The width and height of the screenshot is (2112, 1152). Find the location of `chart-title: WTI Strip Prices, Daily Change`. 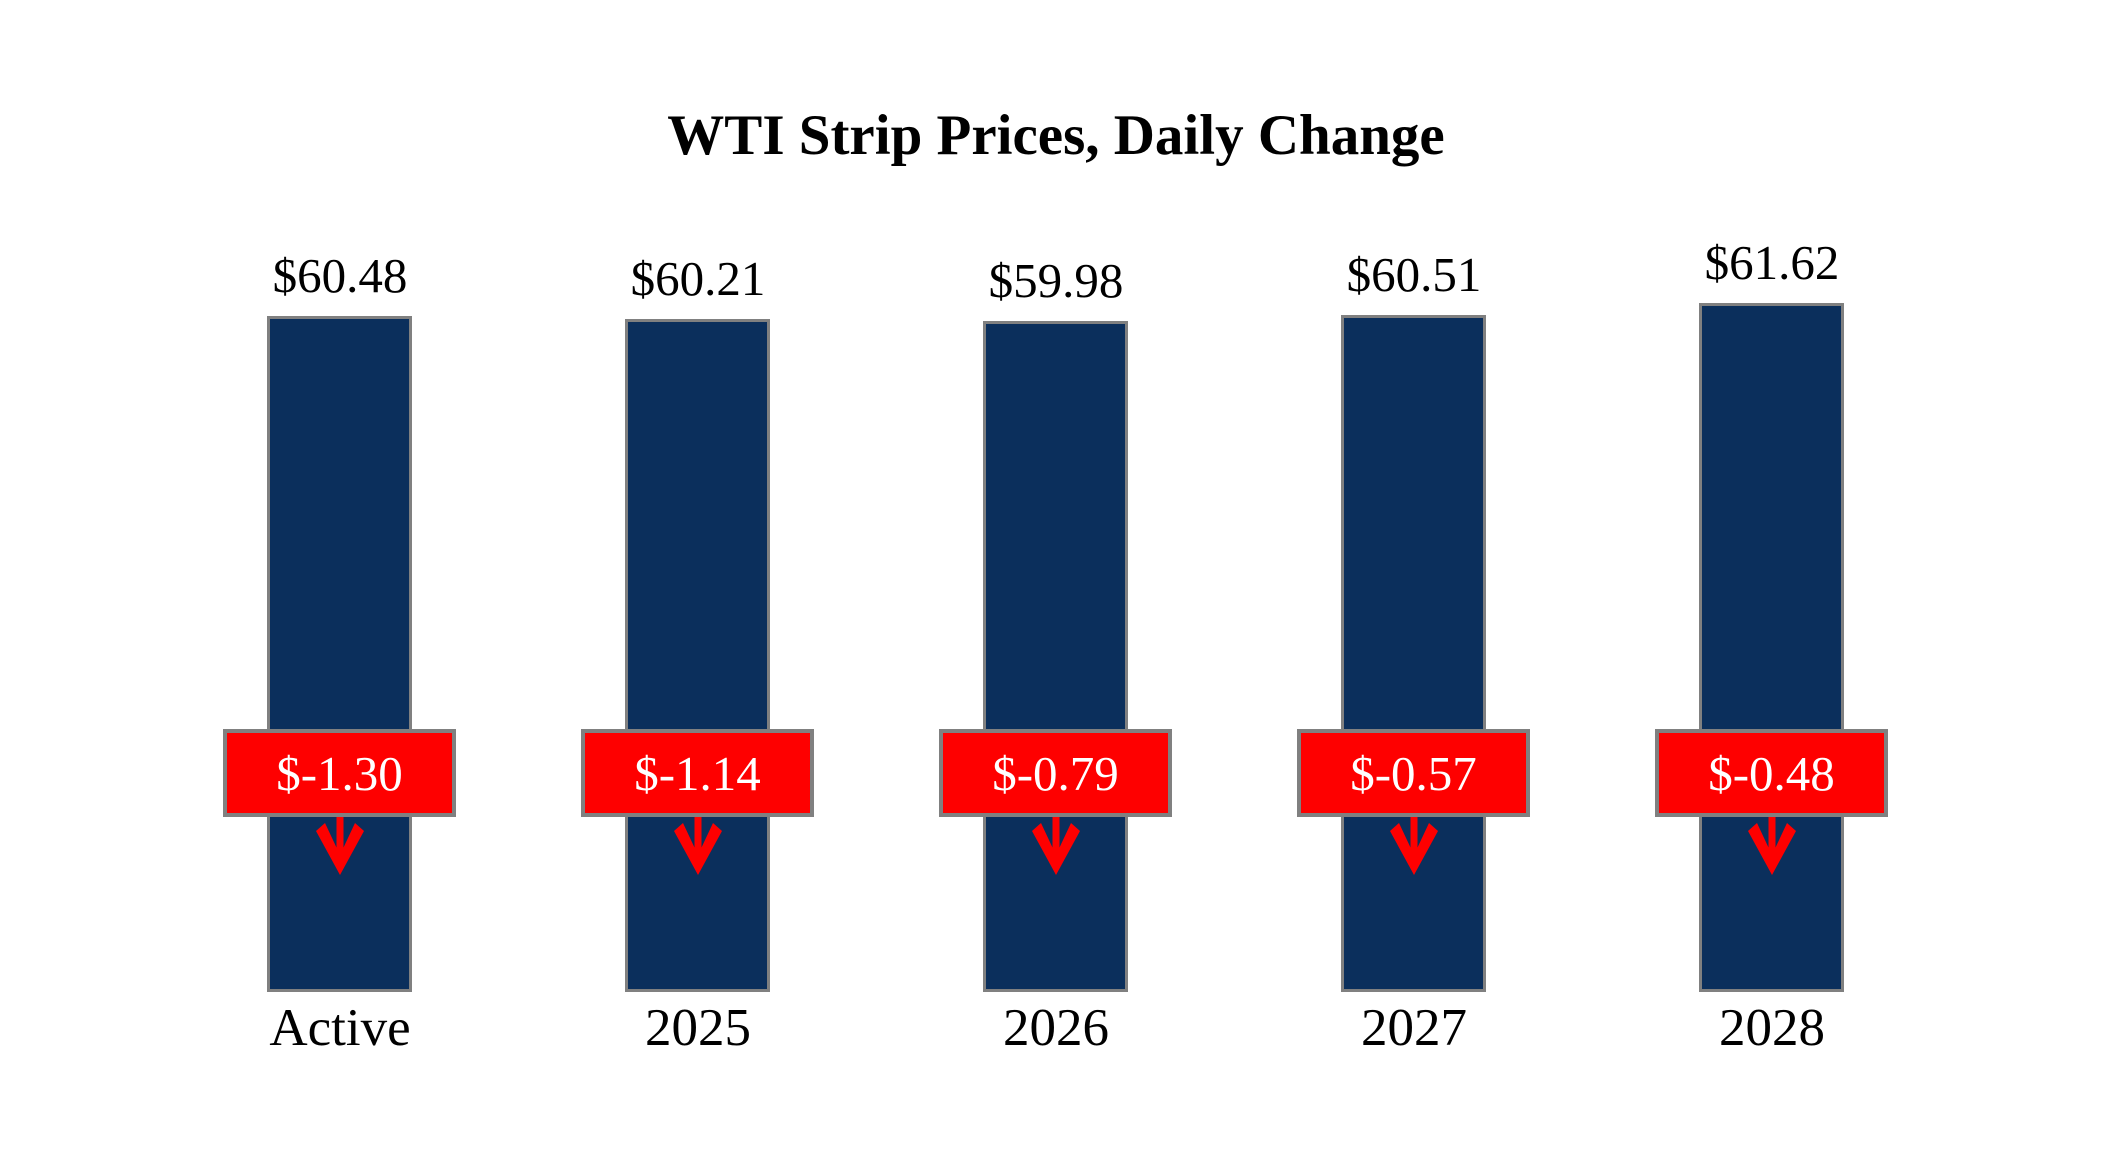

chart-title: WTI Strip Prices, Daily Change is located at coordinates (1056, 135).